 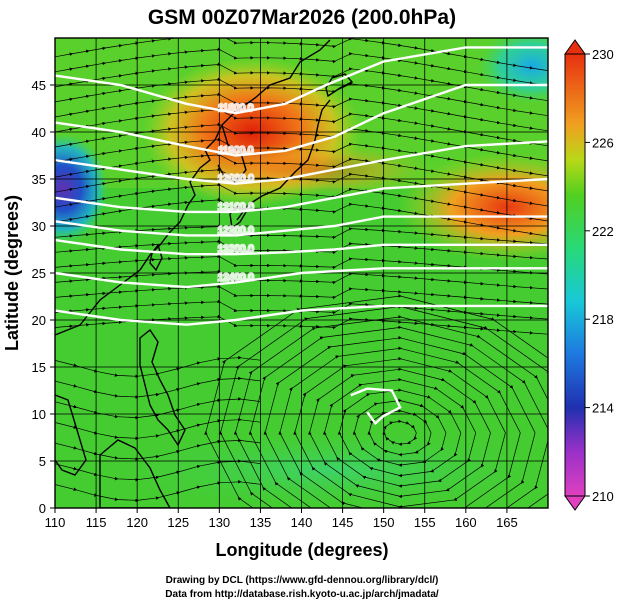 I want to click on y-tick-label: 25, so click(x=39, y=273).